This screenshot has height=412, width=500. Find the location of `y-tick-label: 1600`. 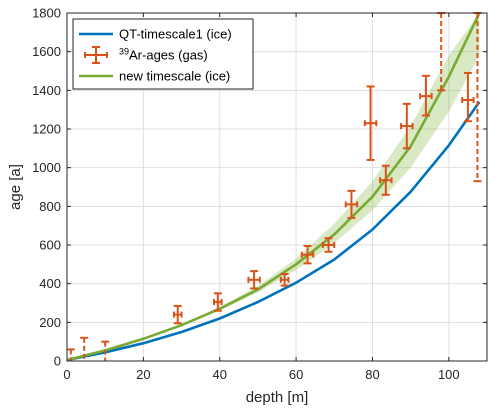

y-tick-label: 1600 is located at coordinates (46, 51).